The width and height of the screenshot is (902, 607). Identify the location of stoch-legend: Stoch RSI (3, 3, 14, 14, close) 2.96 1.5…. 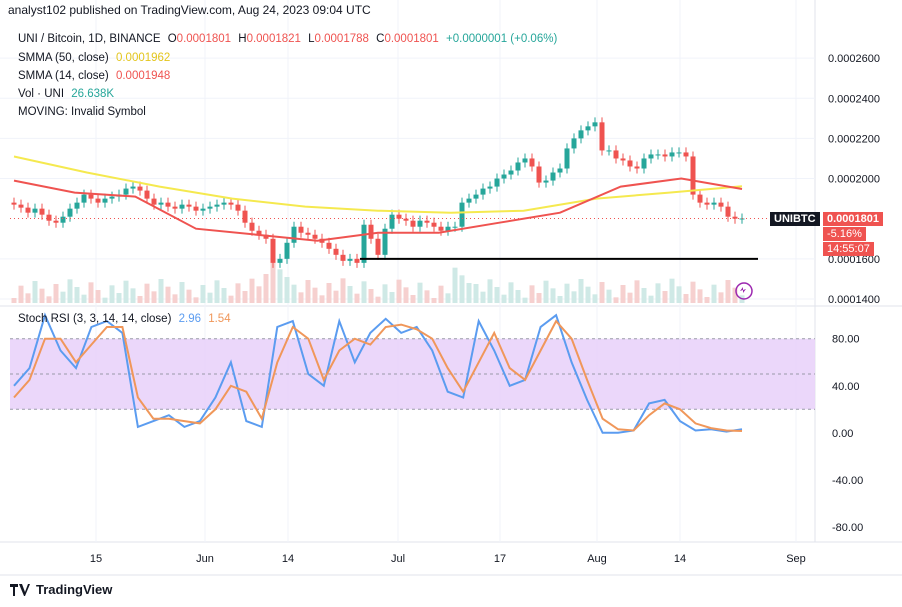
(126, 319).